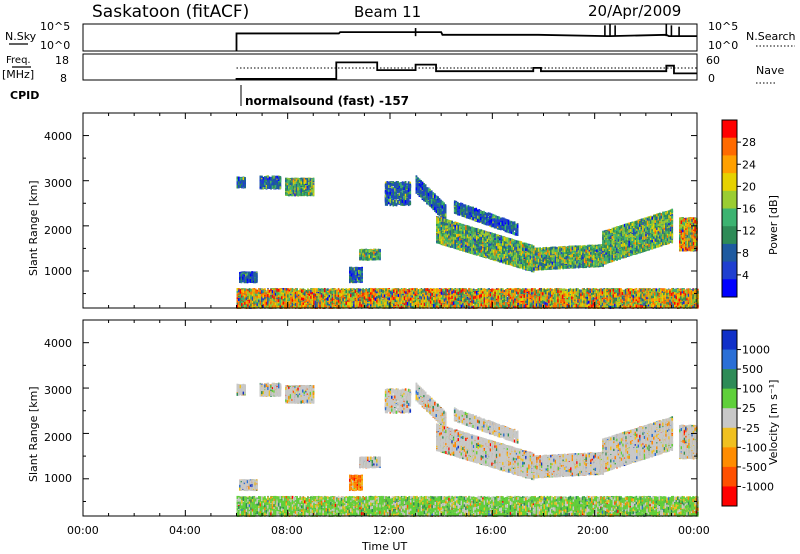 The width and height of the screenshot is (800, 554). What do you see at coordinates (55, 45) in the screenshot?
I see `nsky-tick-bottom: 10^0` at bounding box center [55, 45].